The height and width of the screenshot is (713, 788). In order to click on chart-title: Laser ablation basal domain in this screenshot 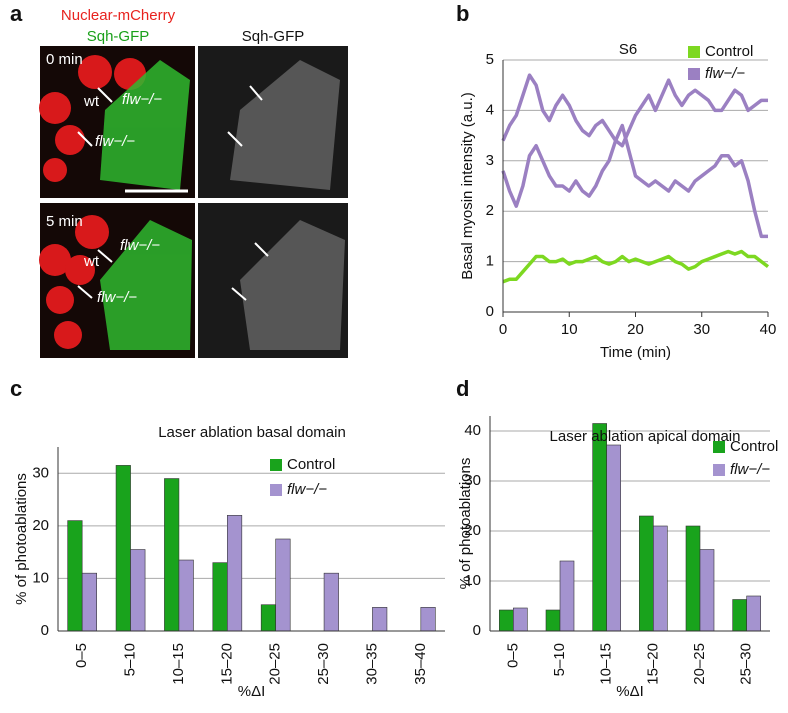, I will do `click(252, 432)`.